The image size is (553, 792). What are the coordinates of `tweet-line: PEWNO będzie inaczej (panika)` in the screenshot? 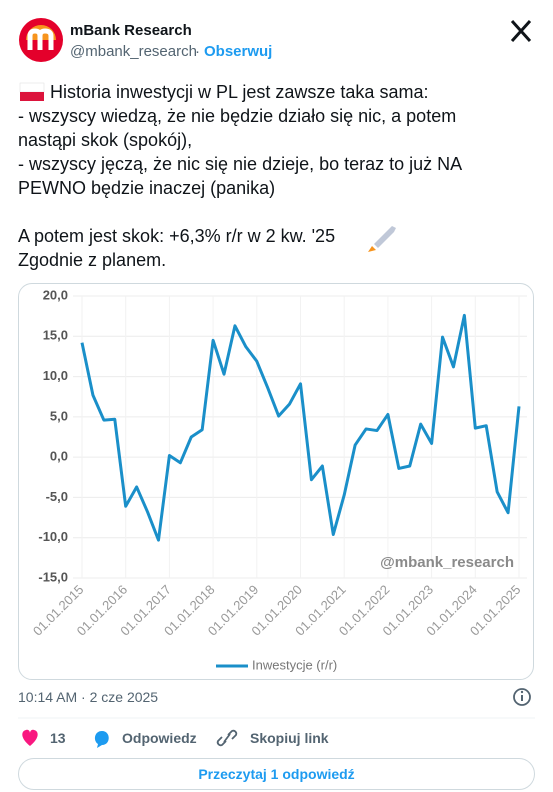 It's located at (147, 188).